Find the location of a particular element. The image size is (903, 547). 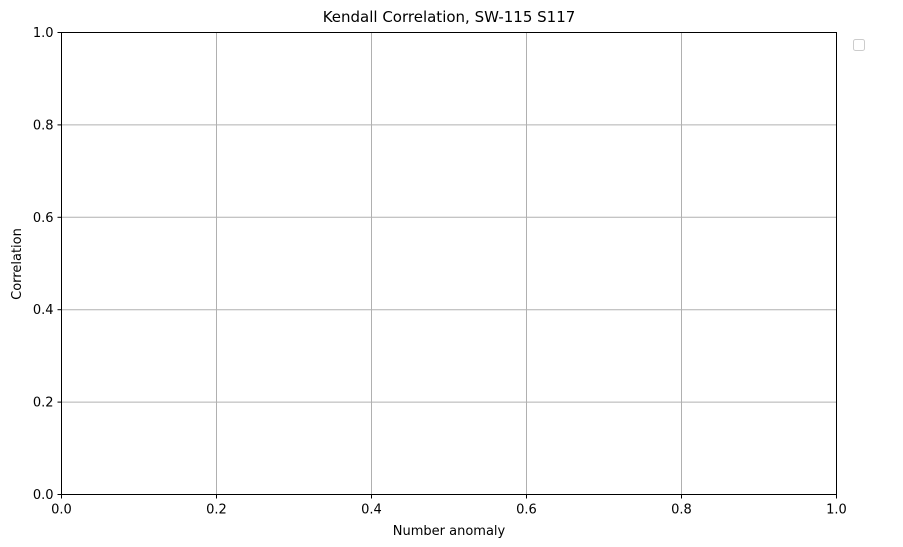

y-tick-label: 0.8 is located at coordinates (43, 125).